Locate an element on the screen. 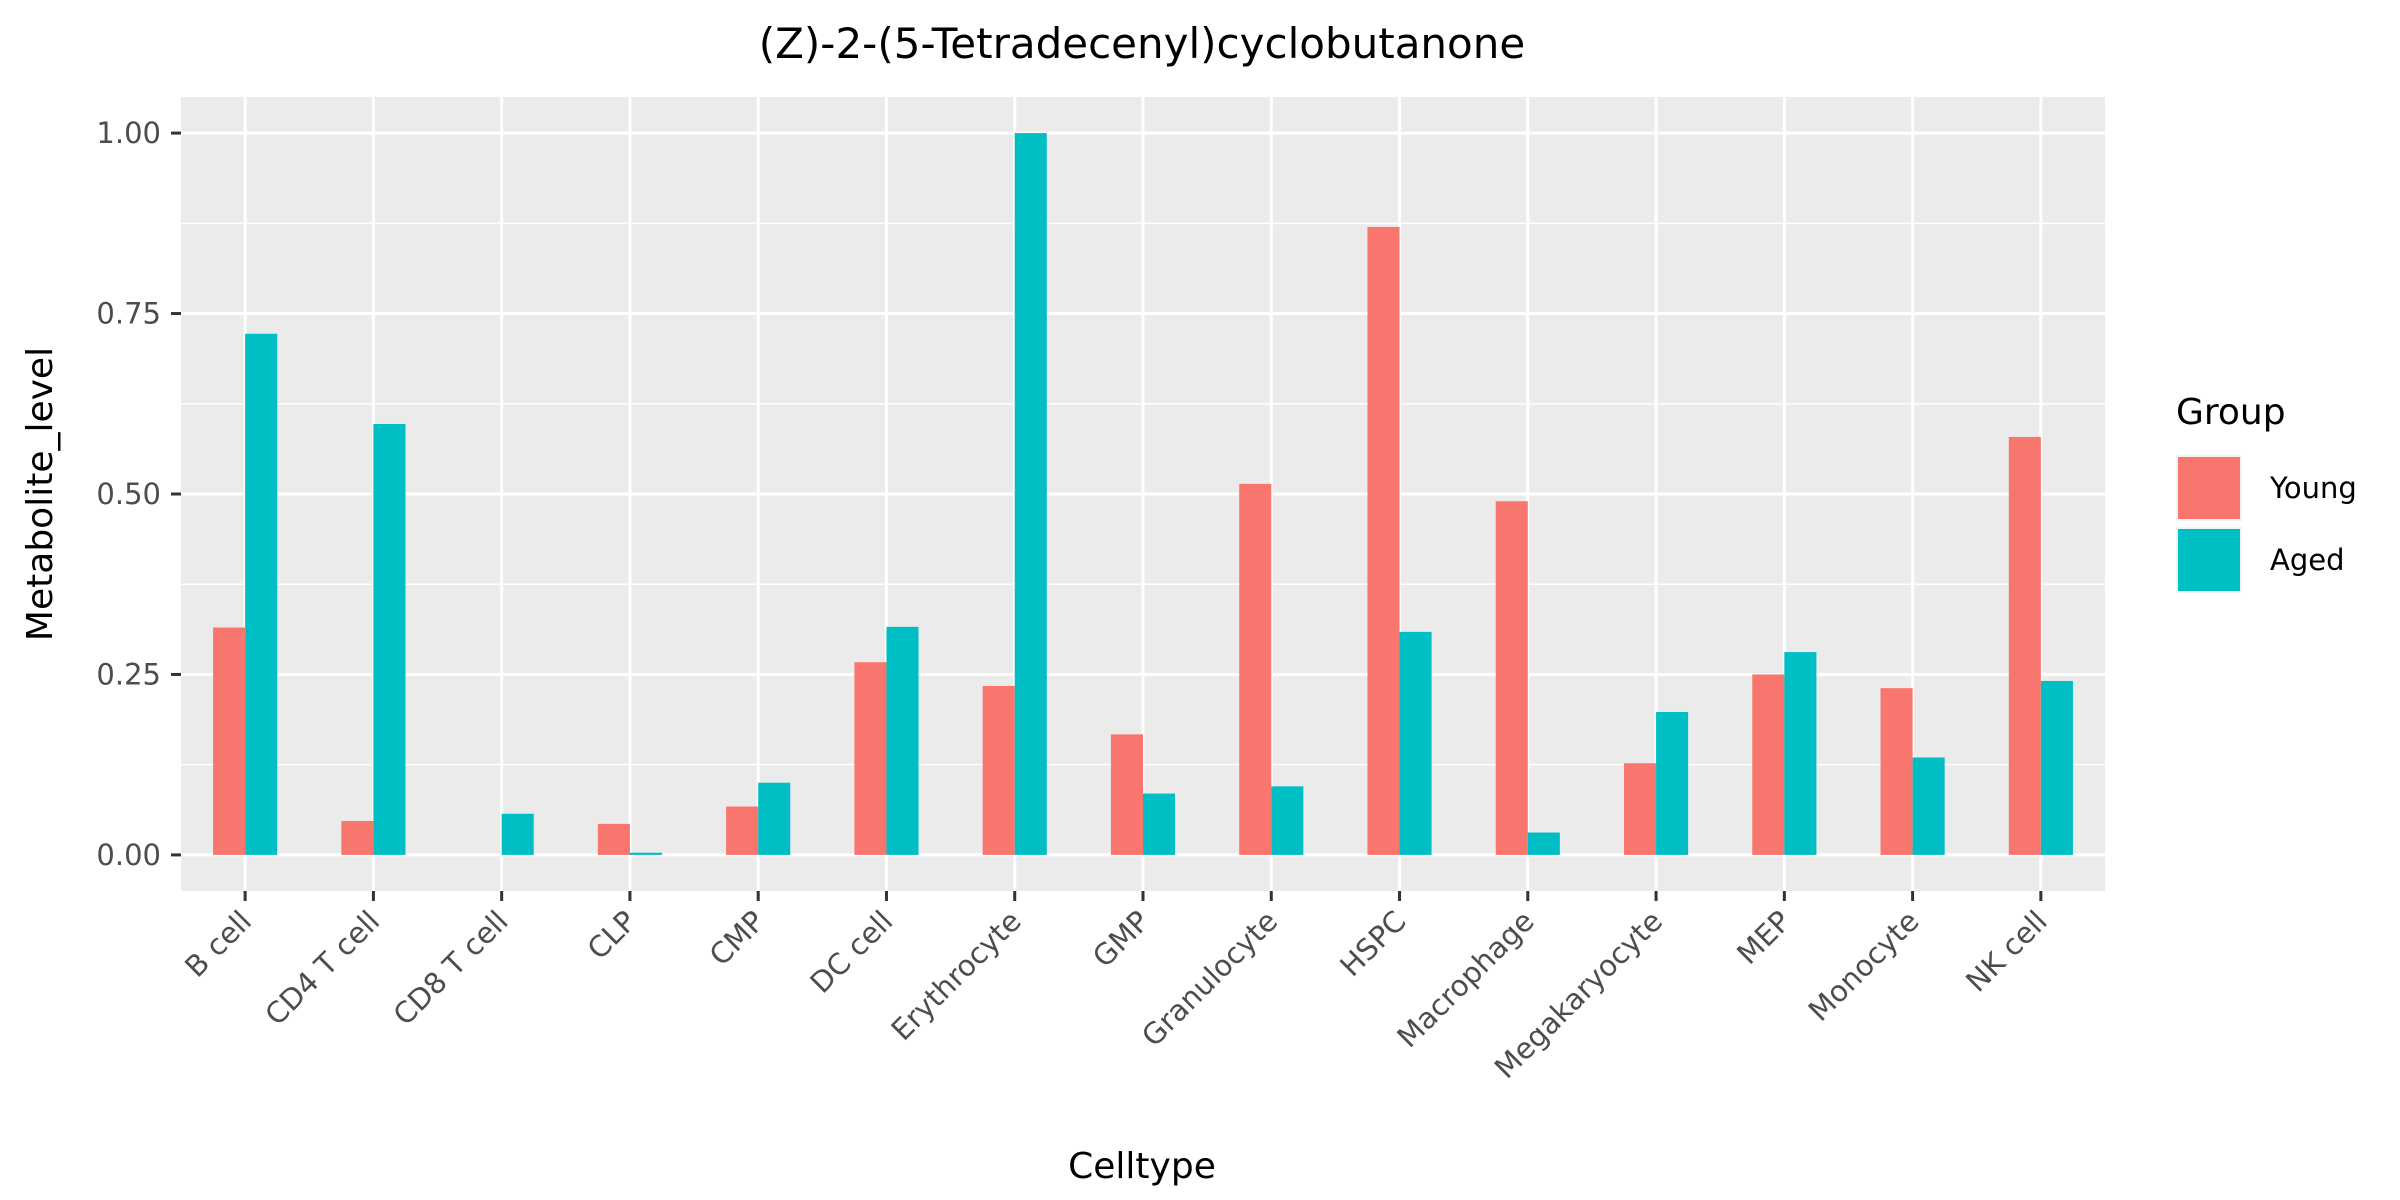  bar-young-dc-cell is located at coordinates (870, 758).